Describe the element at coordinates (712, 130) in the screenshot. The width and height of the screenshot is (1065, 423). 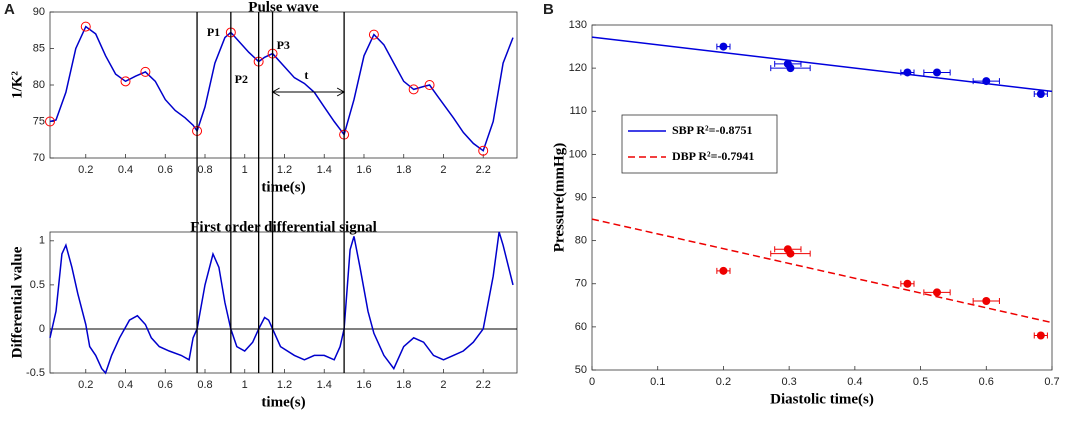
I see `legend-label: SBP R²=-0.8751` at that location.